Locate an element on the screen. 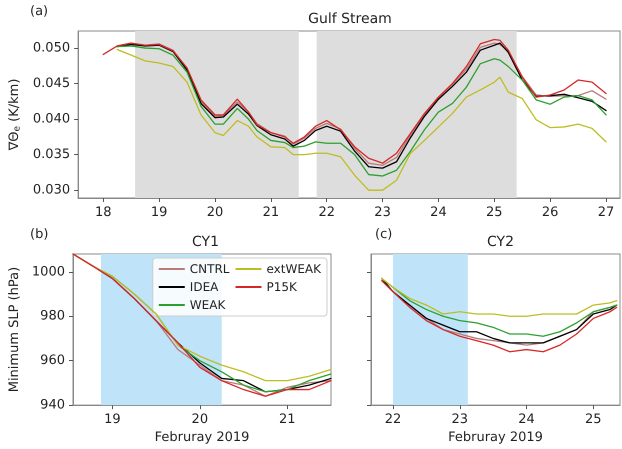  legend-label: extWEAK is located at coordinates (294, 269).